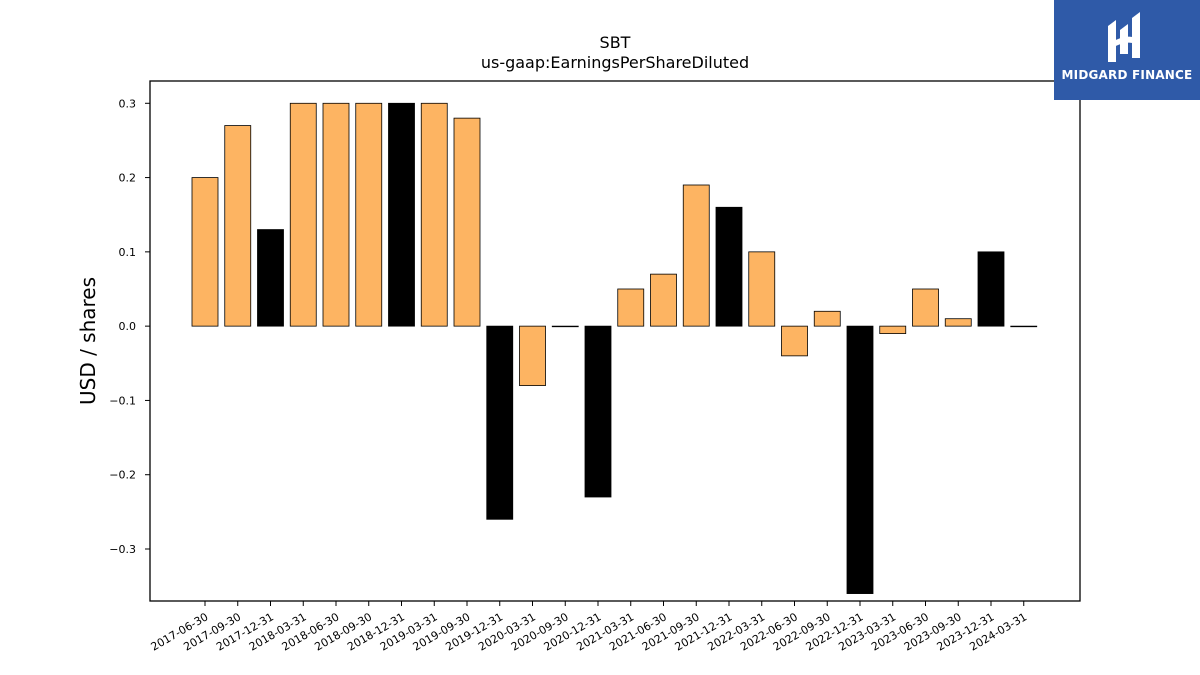  Describe the element at coordinates (1124, 37) in the screenshot. I see `logo-mark-icon` at that location.